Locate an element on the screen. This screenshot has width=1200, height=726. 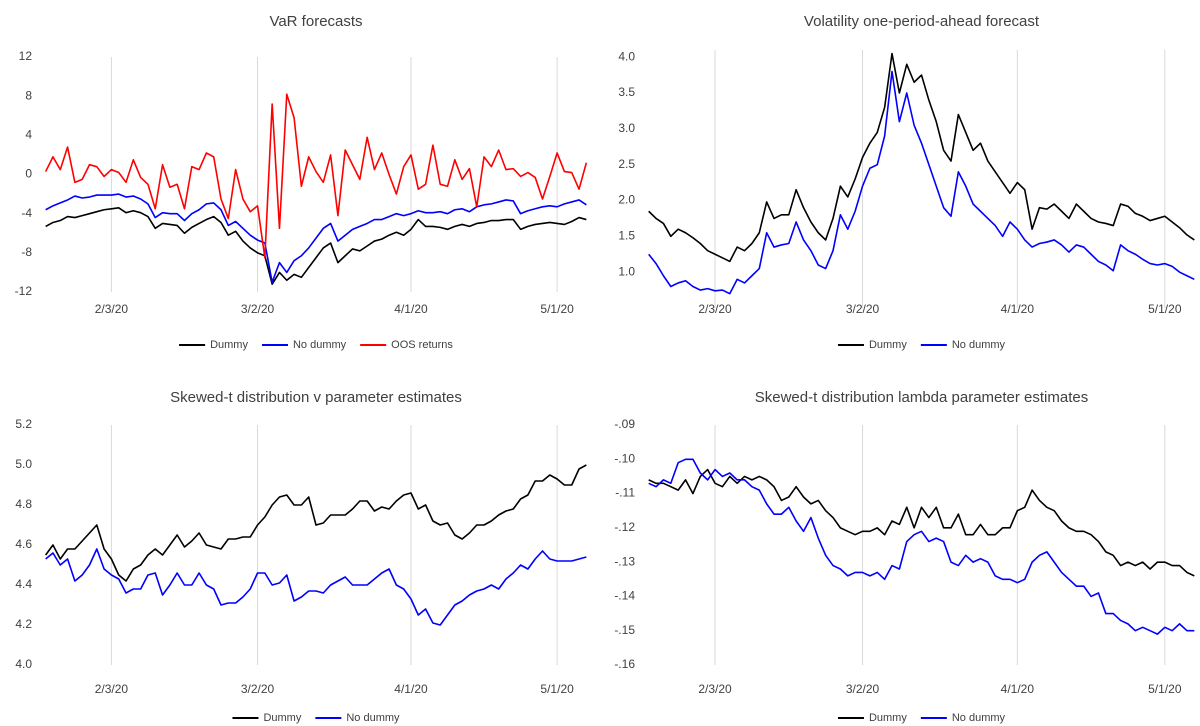
legend: Dummy No dummy OOS returns is located at coordinates (316, 345).